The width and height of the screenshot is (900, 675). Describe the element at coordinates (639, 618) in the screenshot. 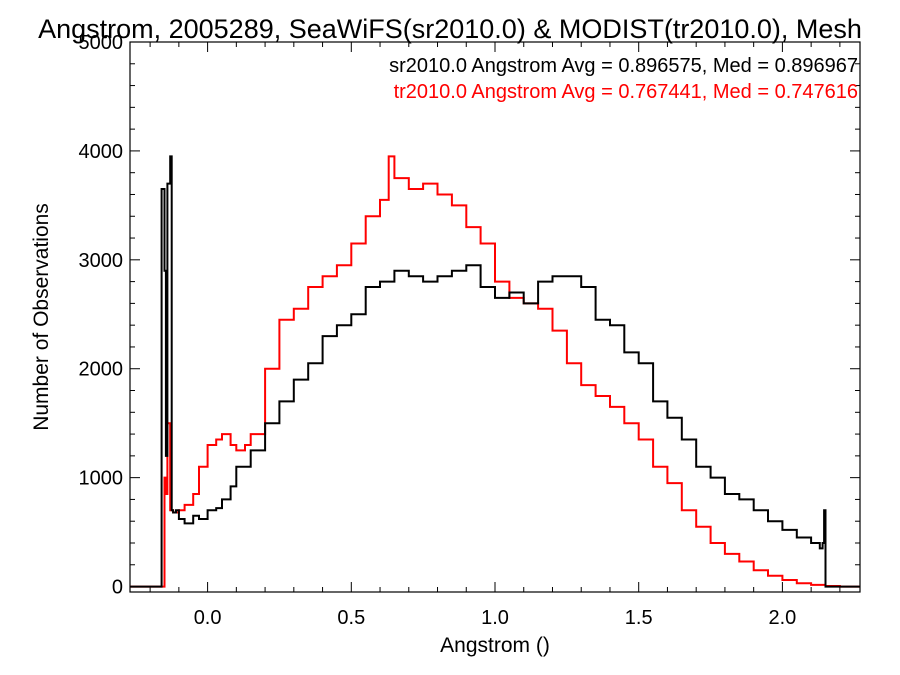

I see `x-tick-label: 1.5` at that location.